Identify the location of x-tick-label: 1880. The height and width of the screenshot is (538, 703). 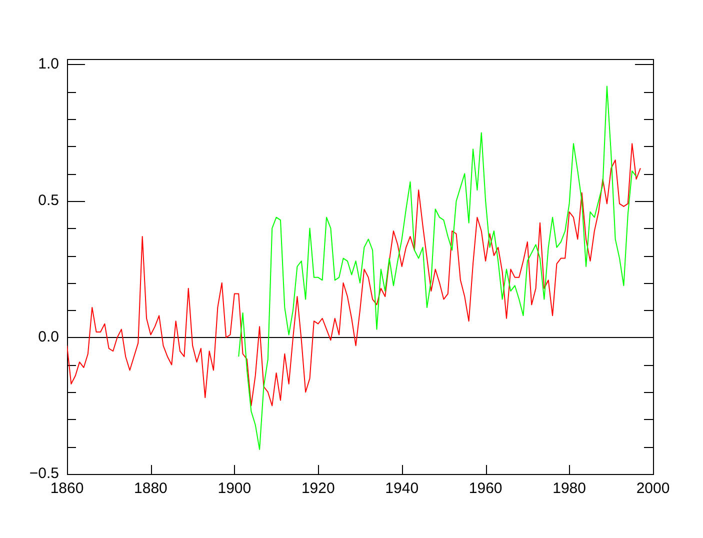
(151, 489).